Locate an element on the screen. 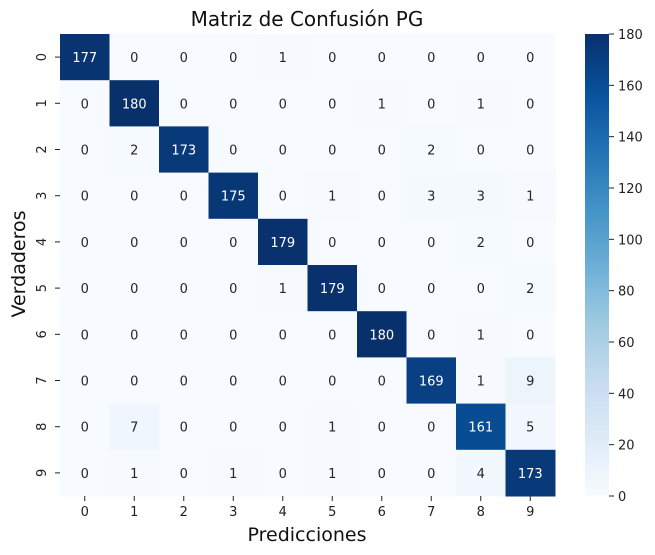 This screenshot has height=555, width=655. y-tick-label: 5 is located at coordinates (42, 288).